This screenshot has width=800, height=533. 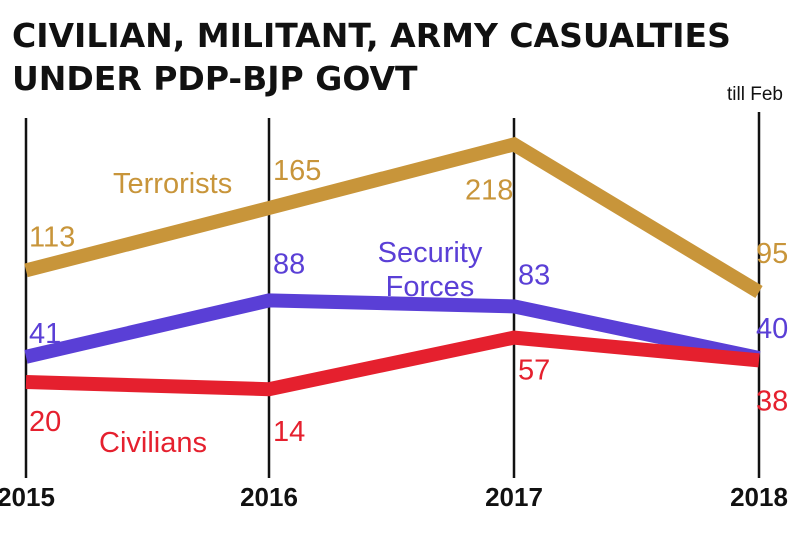 I want to click on year-label: 2018, so click(x=759, y=497).